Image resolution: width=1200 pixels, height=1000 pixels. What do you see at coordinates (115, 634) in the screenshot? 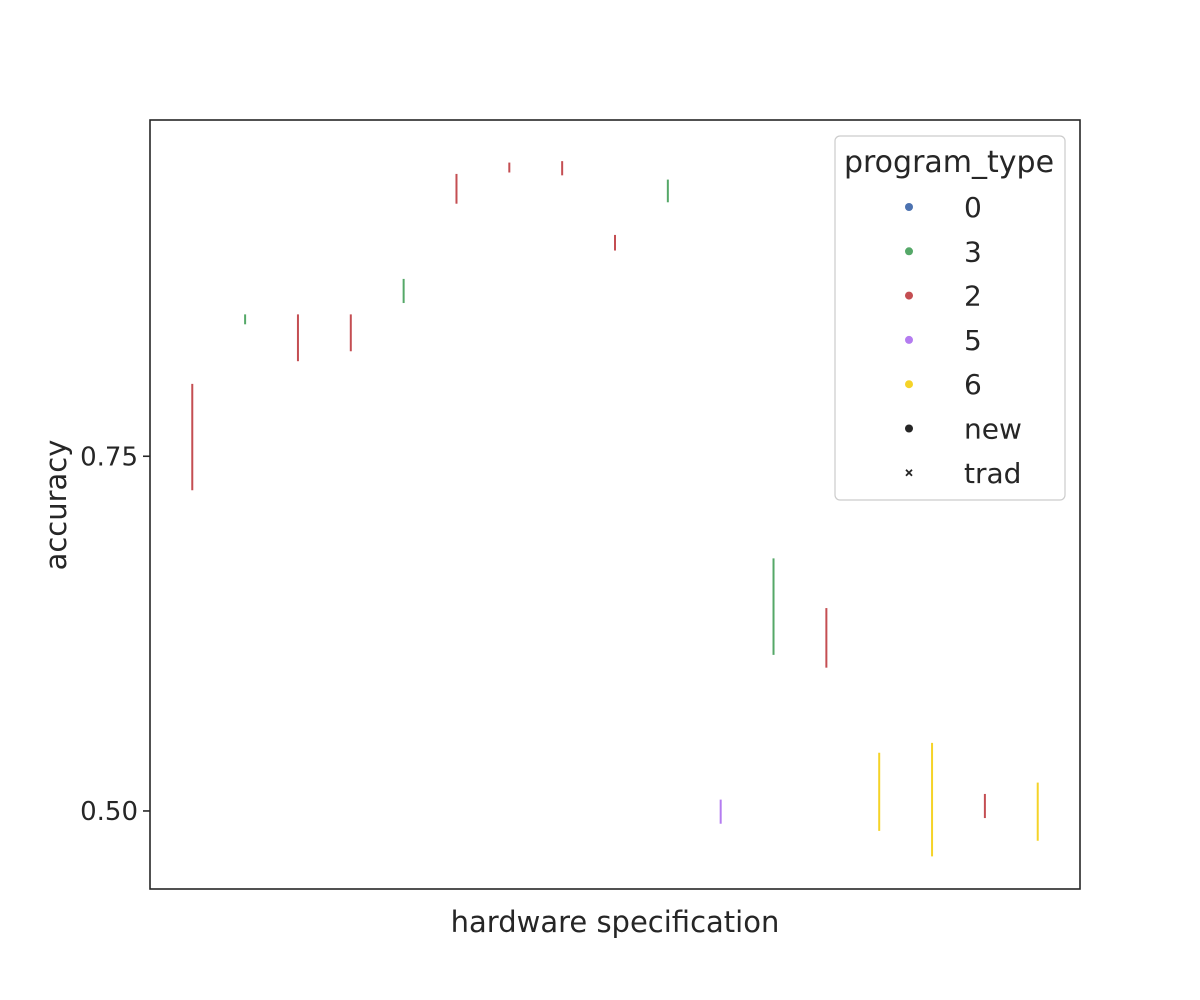
I see `y-axis-ticks: 0.50 0.75` at bounding box center [115, 634].